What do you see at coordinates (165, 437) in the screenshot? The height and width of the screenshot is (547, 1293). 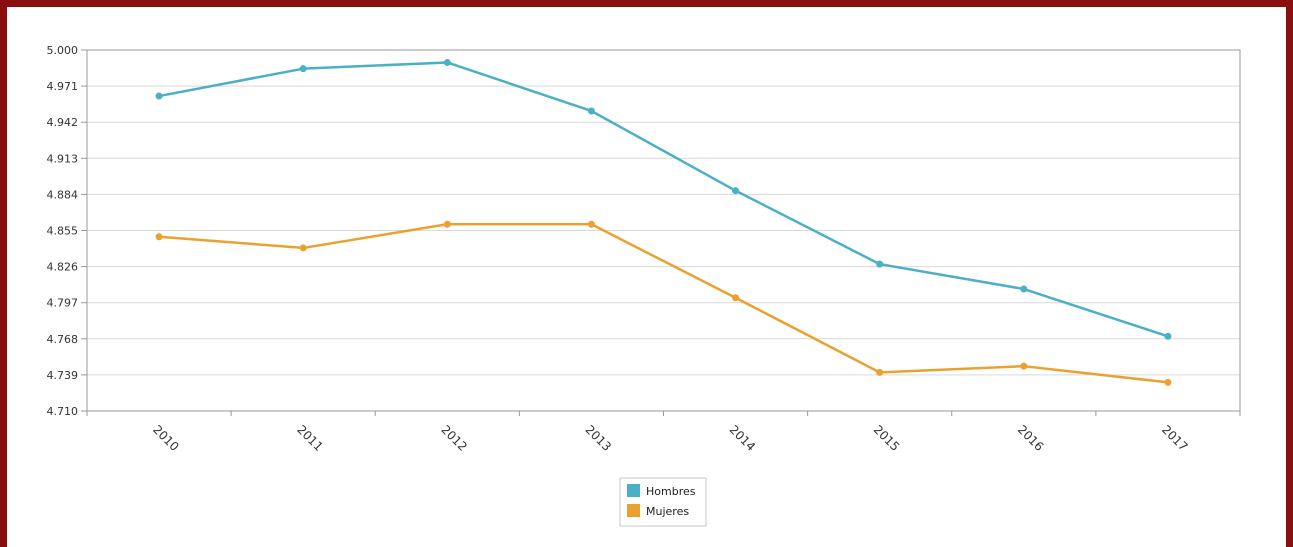 I see `x-tick-label: 2010` at bounding box center [165, 437].